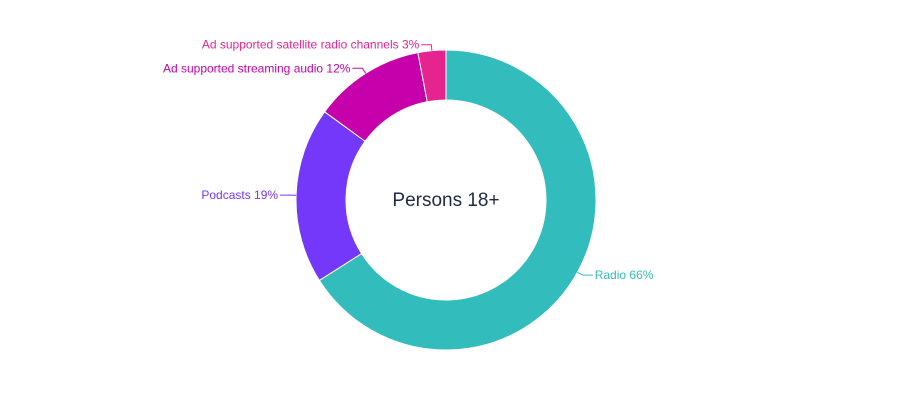  What do you see at coordinates (624, 275) in the screenshot?
I see `slice-label-0: Radio 66%` at bounding box center [624, 275].